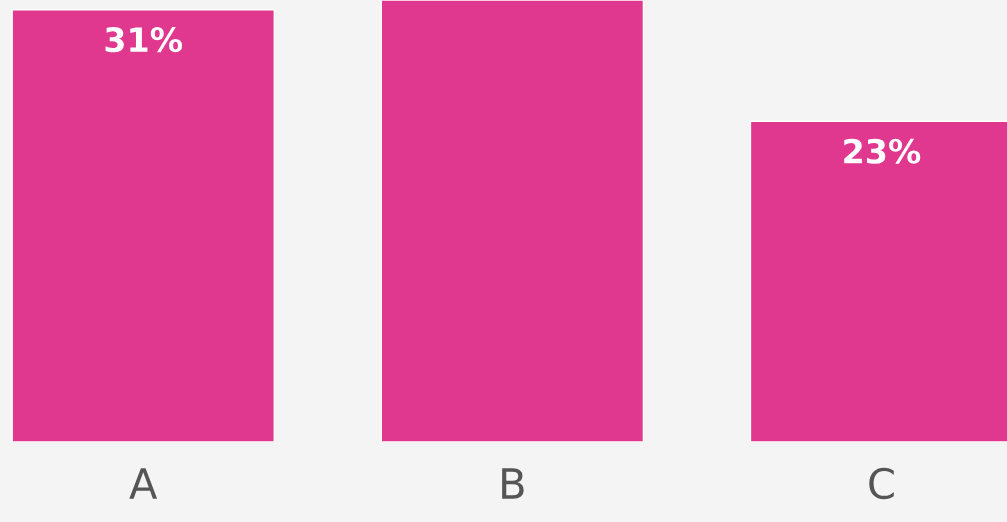  I want to click on x-tick-label: A, so click(143, 483).